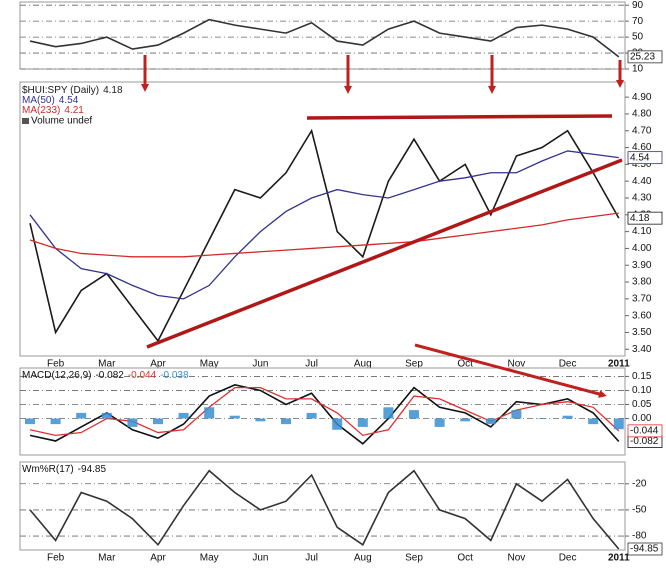 The height and width of the screenshot is (572, 666). Describe the element at coordinates (642, 181) in the screenshot. I see `y-tick-label: 4.40` at that location.